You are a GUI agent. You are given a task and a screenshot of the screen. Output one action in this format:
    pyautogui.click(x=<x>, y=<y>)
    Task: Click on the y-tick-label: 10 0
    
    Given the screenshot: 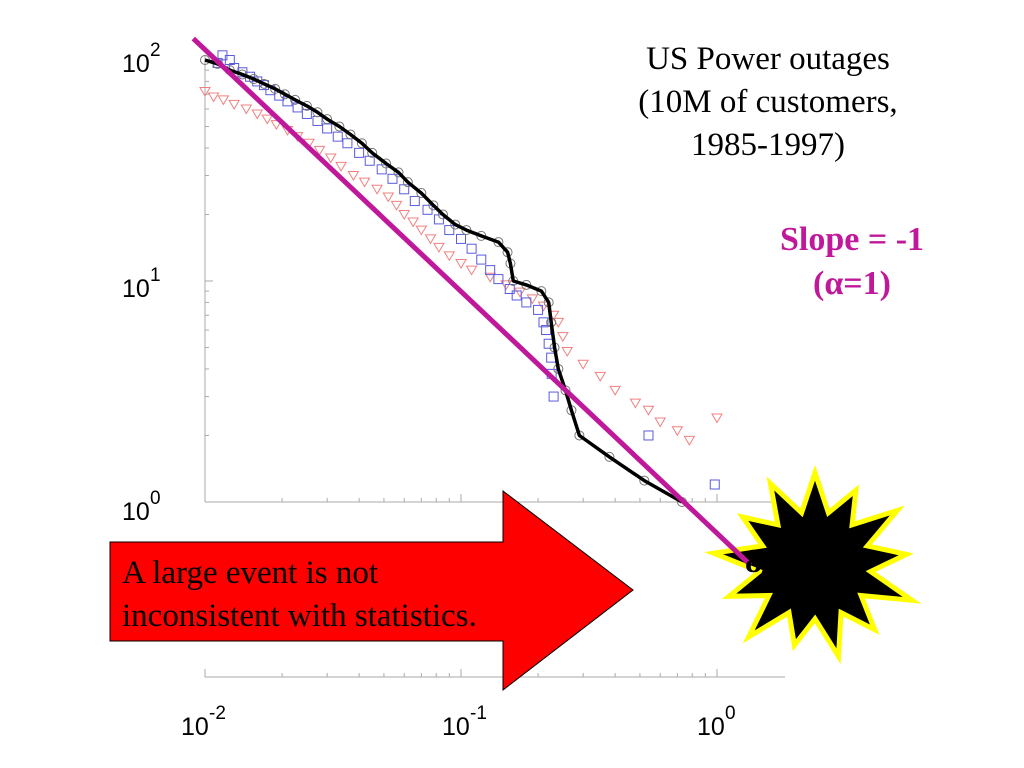 What is the action you would take?
    pyautogui.click(x=141, y=507)
    